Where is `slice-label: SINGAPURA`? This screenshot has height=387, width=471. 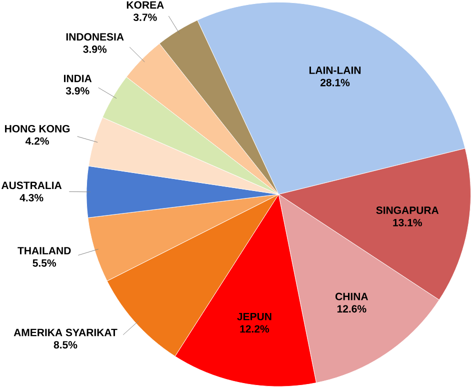
slice-label: SINGAPURA is located at coordinates (407, 210).